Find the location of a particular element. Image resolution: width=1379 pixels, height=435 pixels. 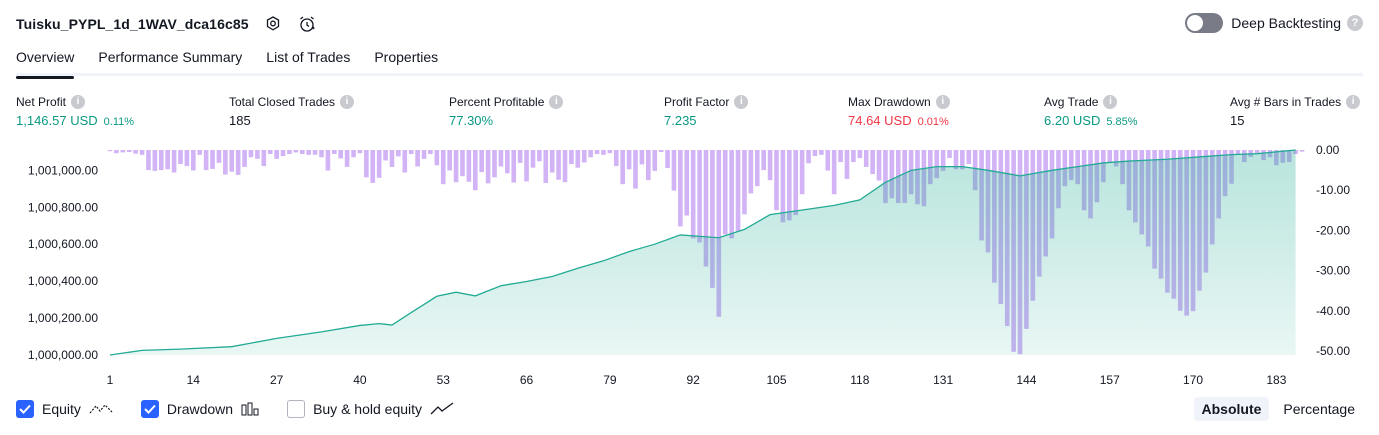

legend-label: Drawdown is located at coordinates (200, 409).